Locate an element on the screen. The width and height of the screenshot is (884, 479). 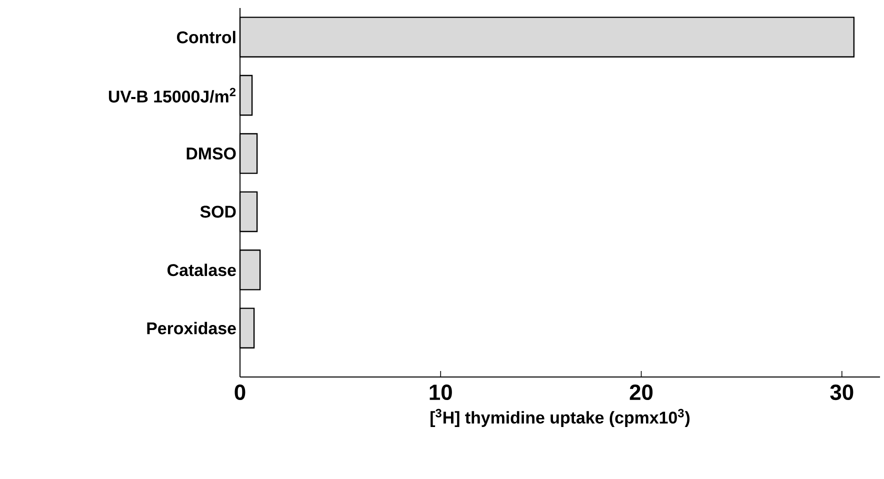
y-tick-label: DMSO is located at coordinates (211, 154).